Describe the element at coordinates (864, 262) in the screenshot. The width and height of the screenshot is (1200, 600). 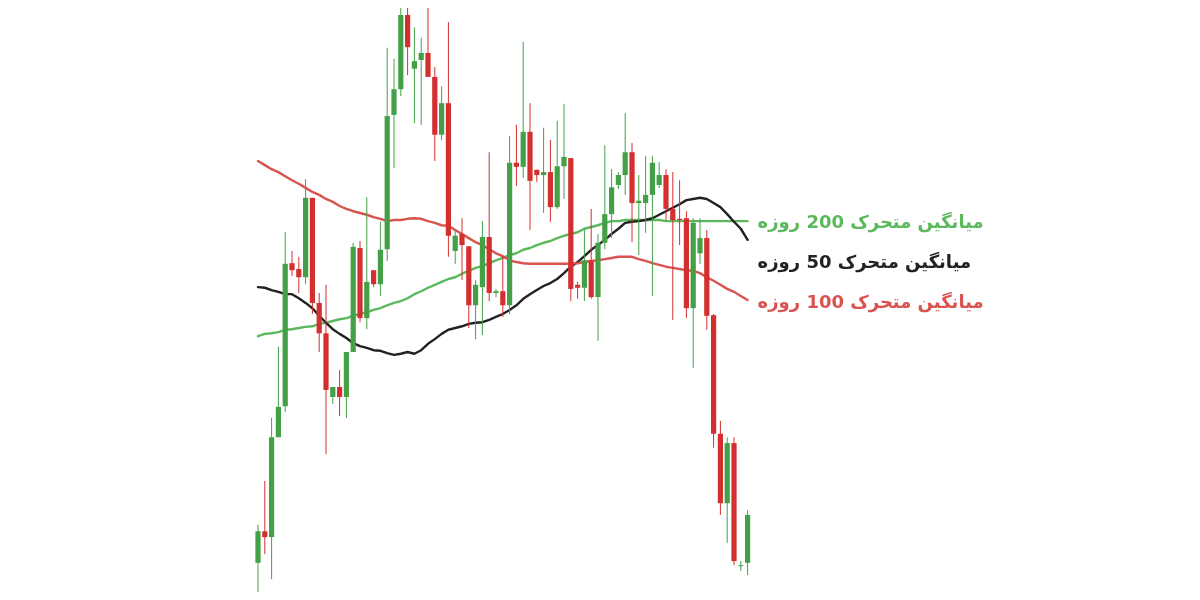
I see `series-label: میانگین متحرک 50 روزه` at that location.